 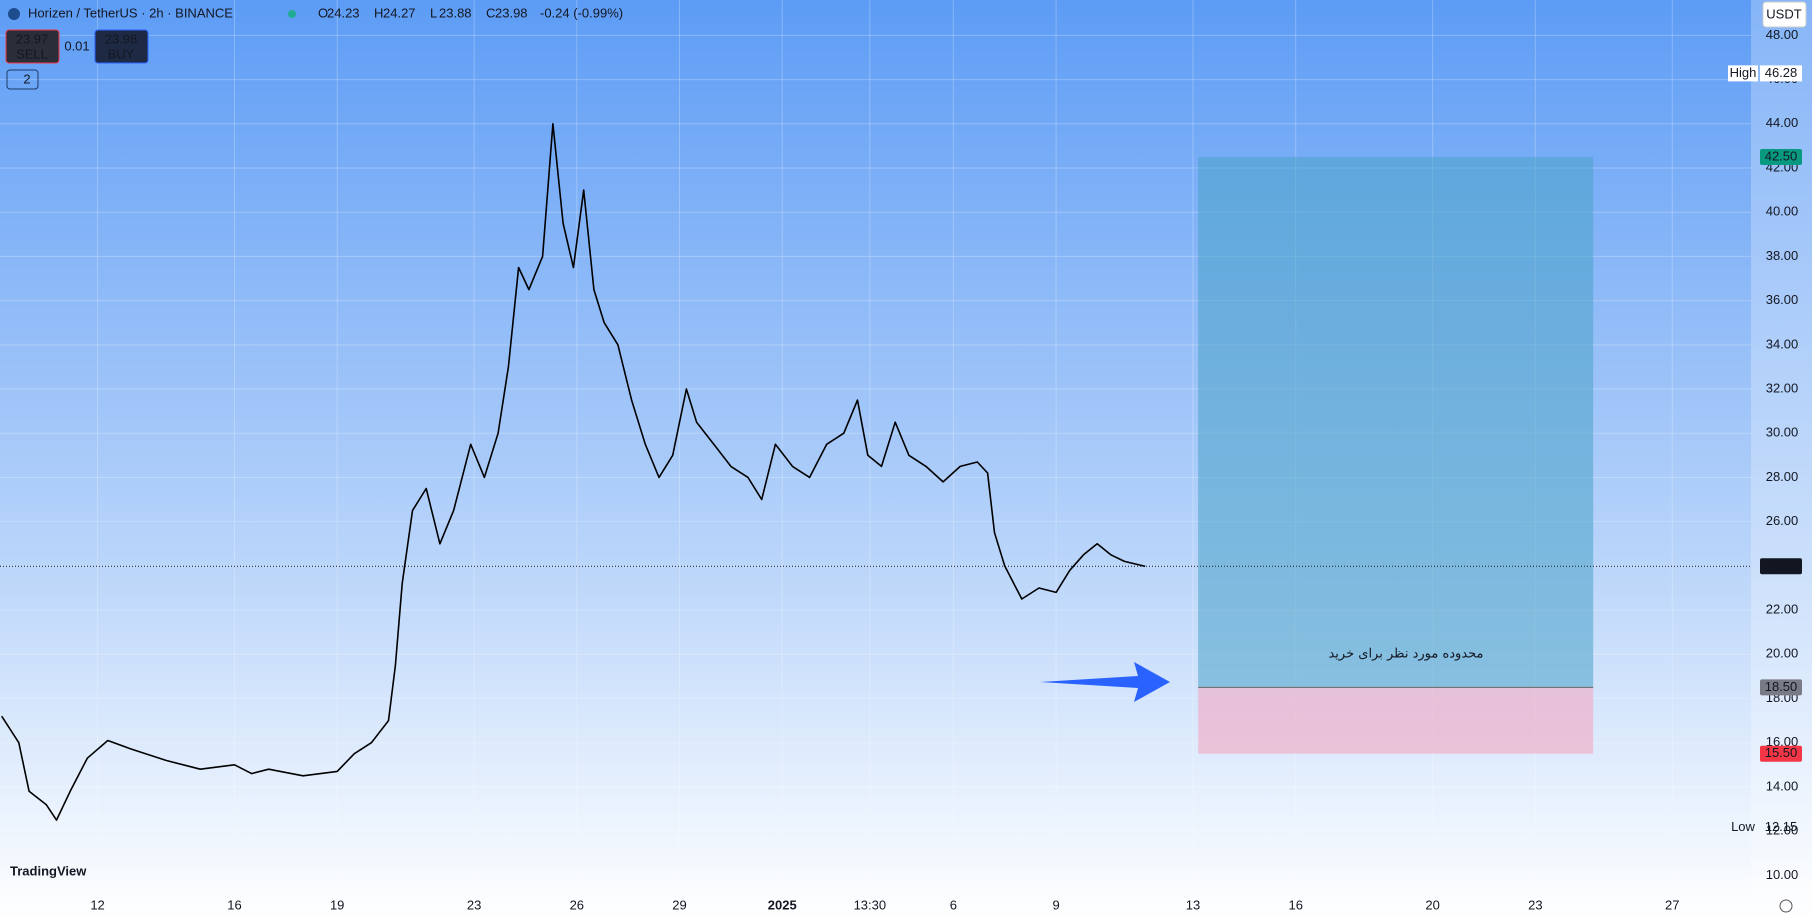 I want to click on status-dot, so click(x=292, y=14).